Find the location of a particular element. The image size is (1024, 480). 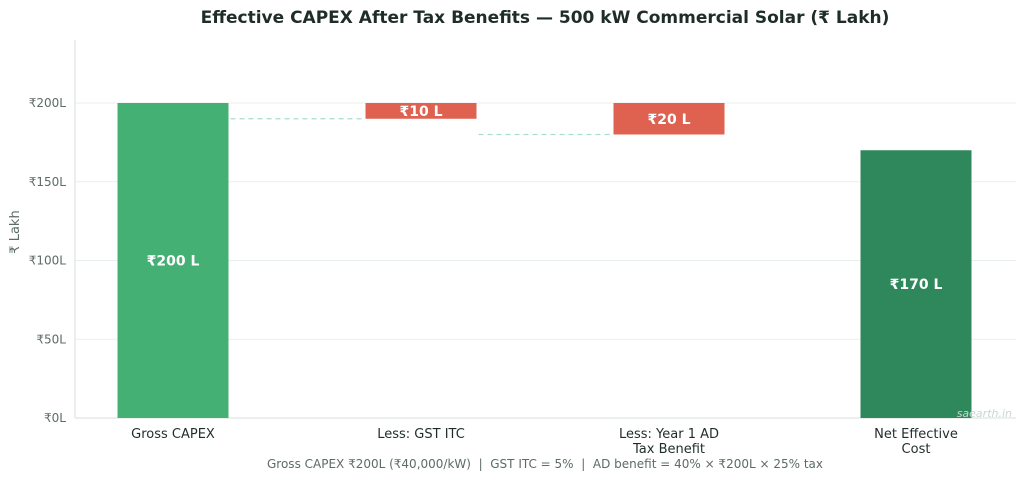

y-tick-label: ₹0L is located at coordinates (55, 418).